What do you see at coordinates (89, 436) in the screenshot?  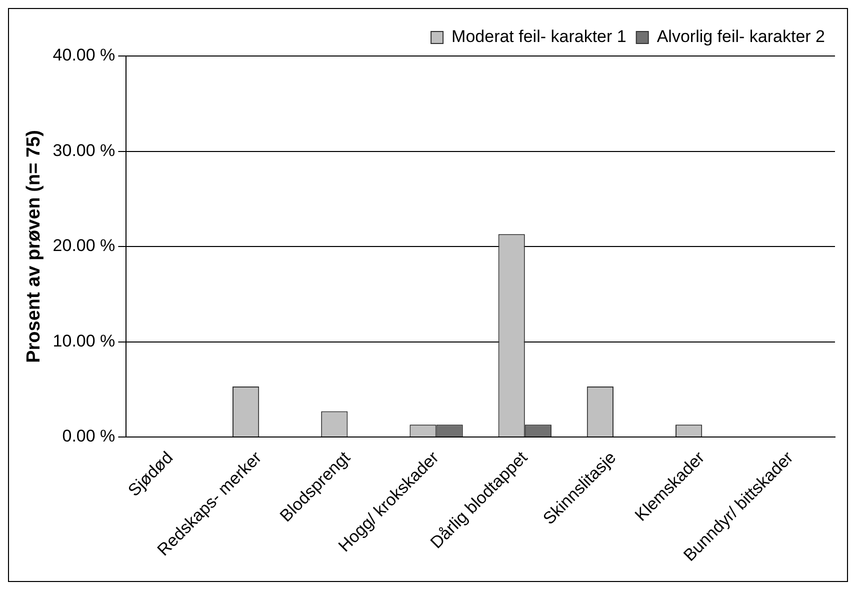 I see `y-tick-label: 0.00 %` at bounding box center [89, 436].